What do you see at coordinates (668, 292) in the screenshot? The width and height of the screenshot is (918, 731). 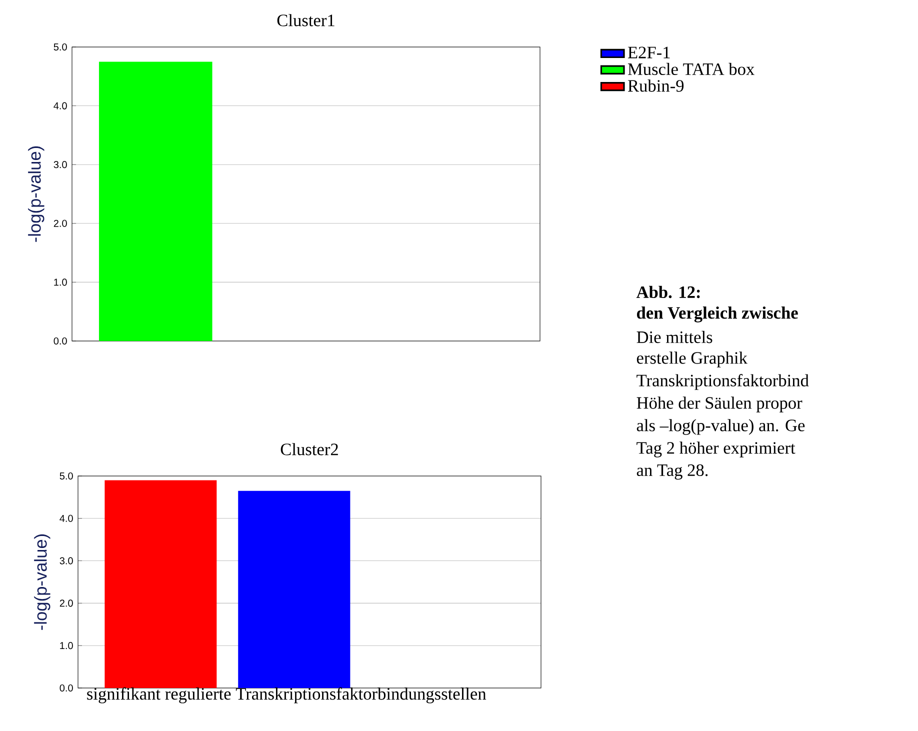 I see `text: Abb. 12:` at bounding box center [668, 292].